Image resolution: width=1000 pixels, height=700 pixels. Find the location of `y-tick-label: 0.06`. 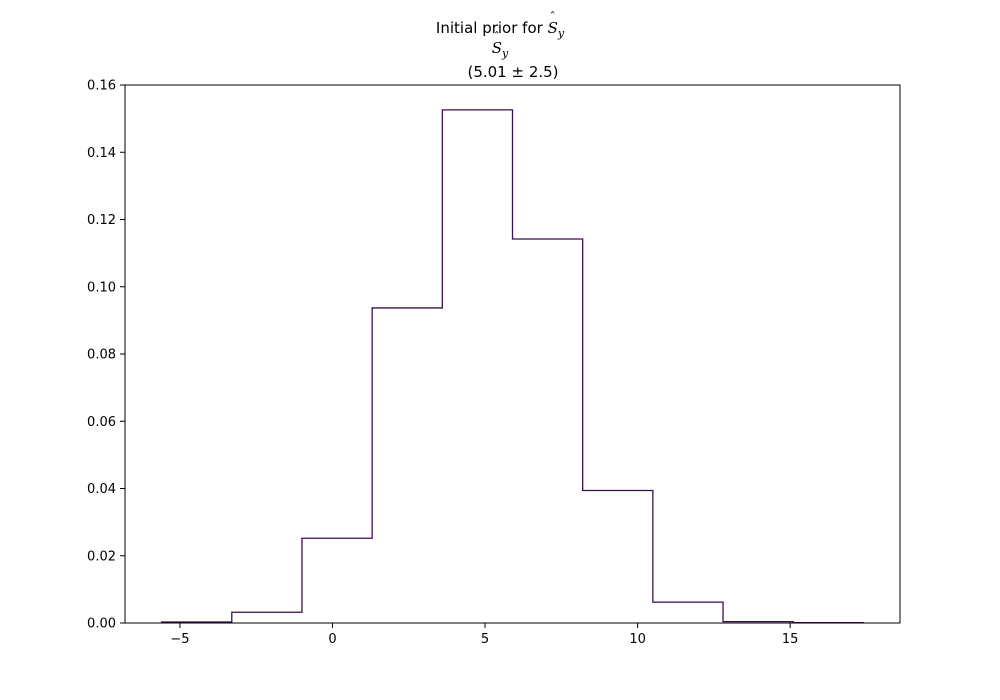

y-tick-label: 0.06 is located at coordinates (101, 422).